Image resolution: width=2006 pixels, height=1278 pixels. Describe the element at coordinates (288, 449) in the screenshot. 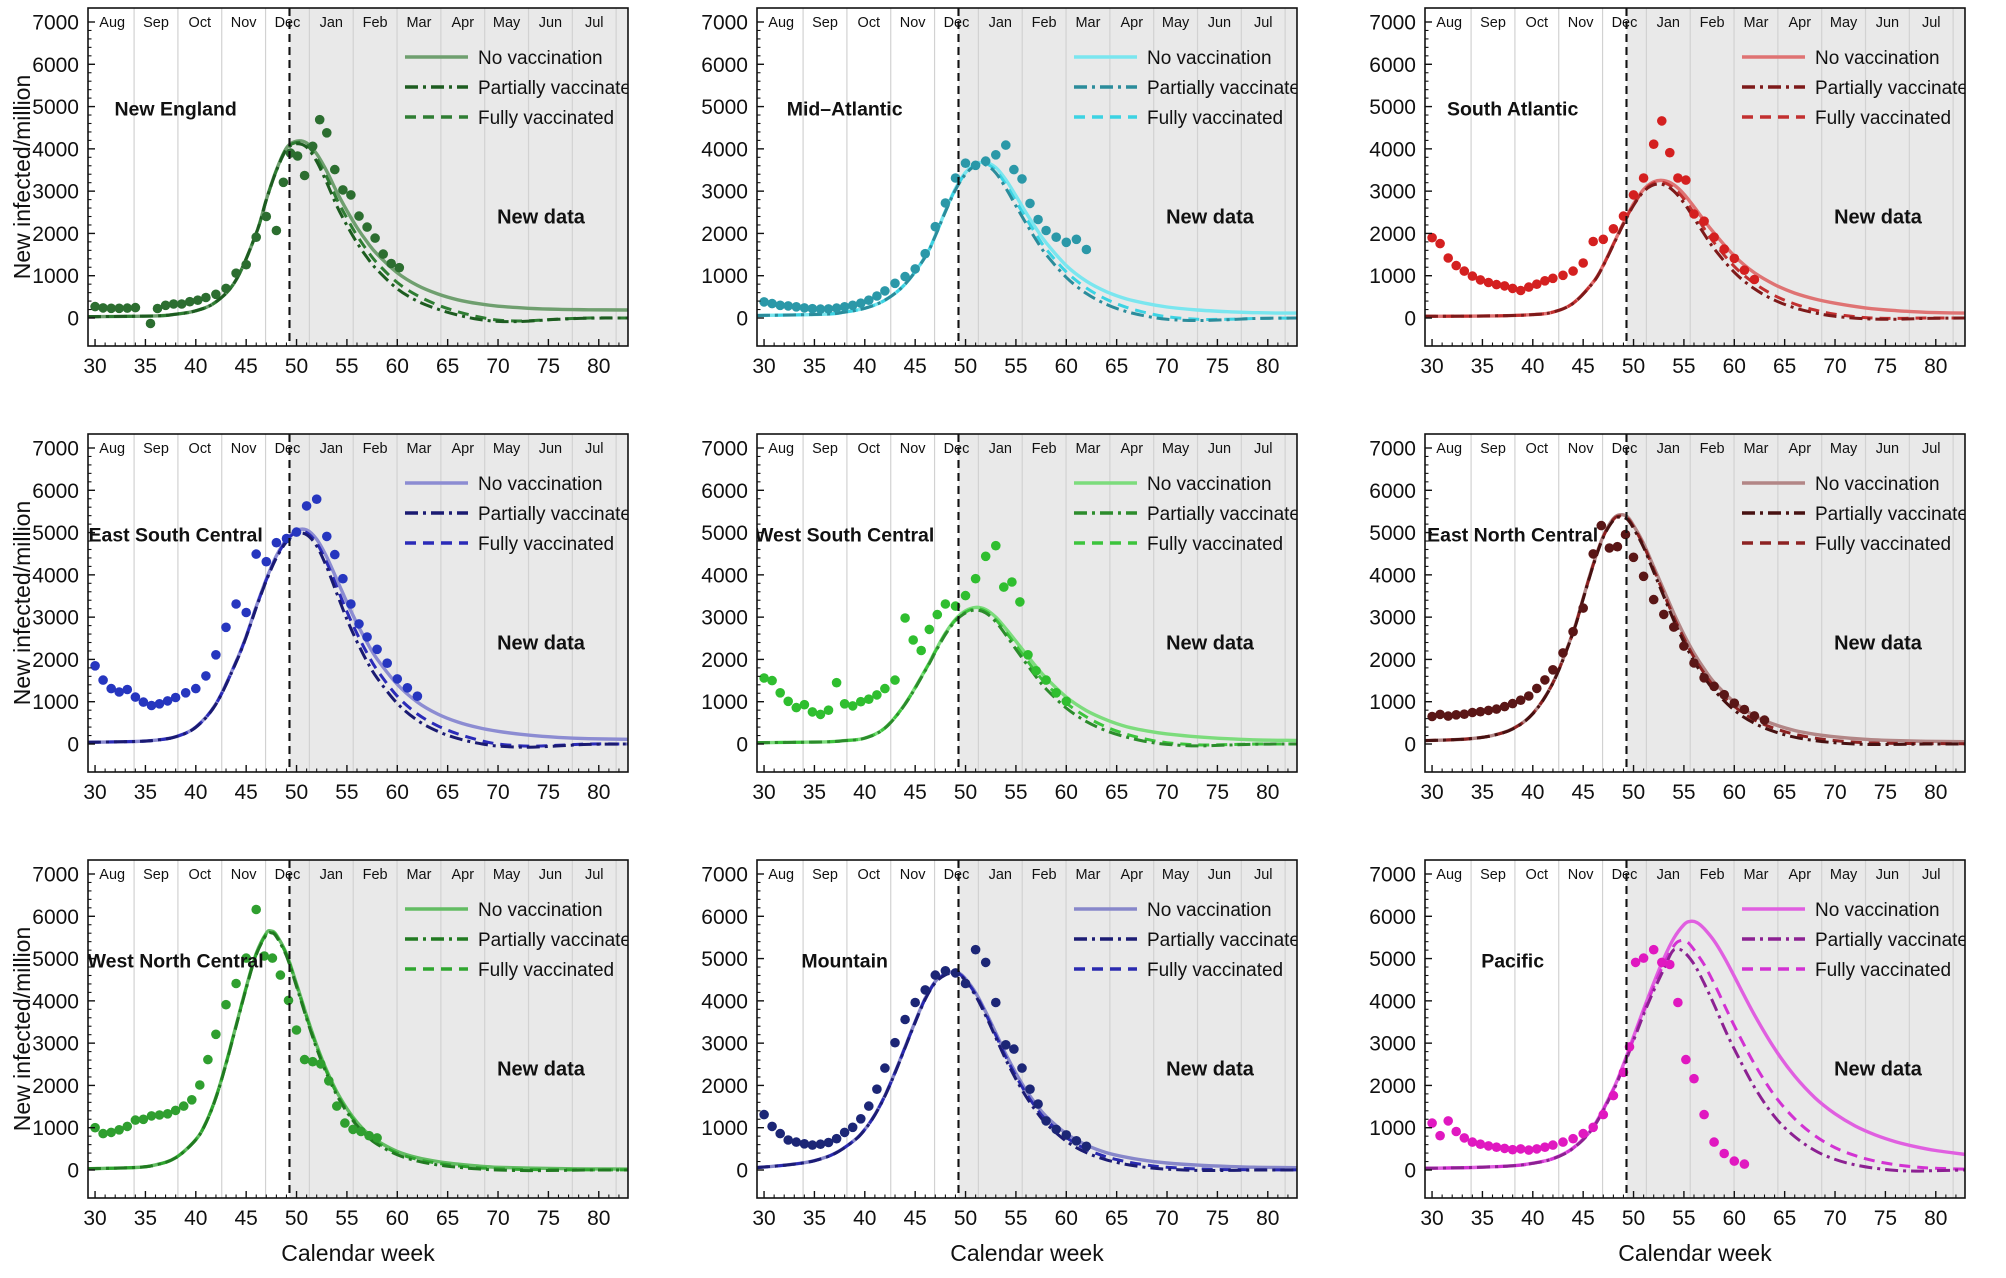

I see `month-label: Dec` at that location.